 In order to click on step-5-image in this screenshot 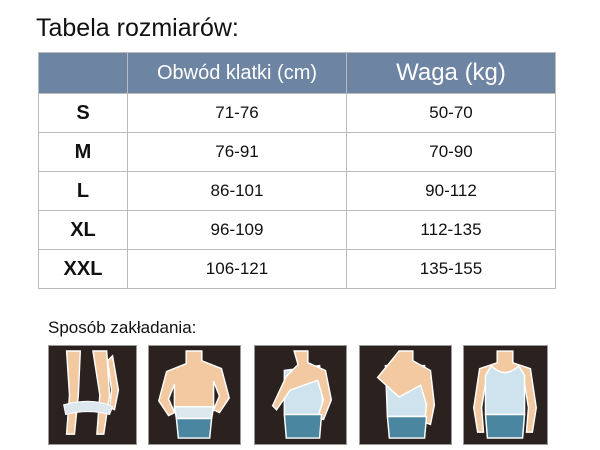, I will do `click(505, 395)`.